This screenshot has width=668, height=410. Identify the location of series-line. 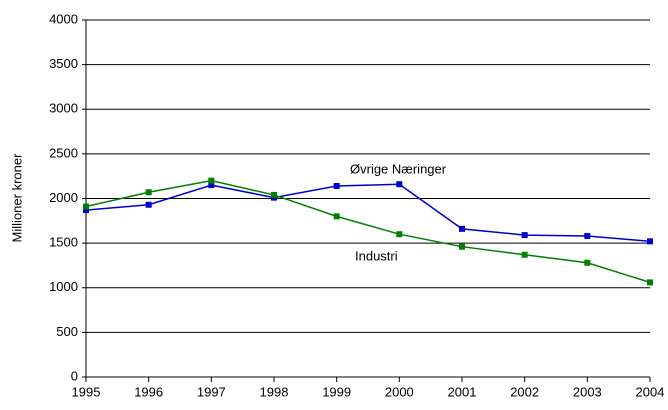
(368, 213).